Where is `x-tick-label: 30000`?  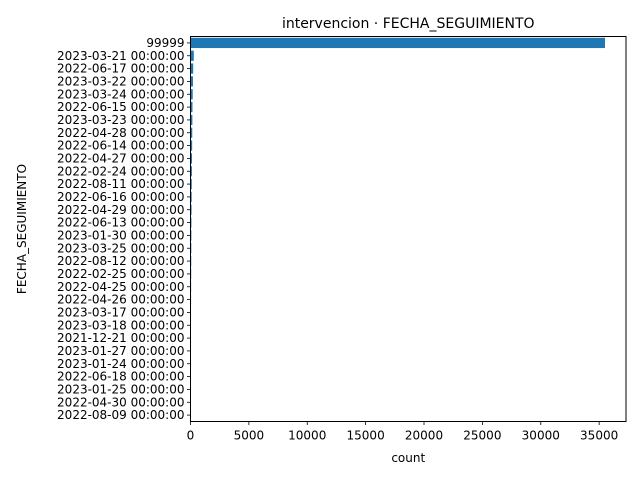
x-tick-label: 30000 is located at coordinates (541, 436).